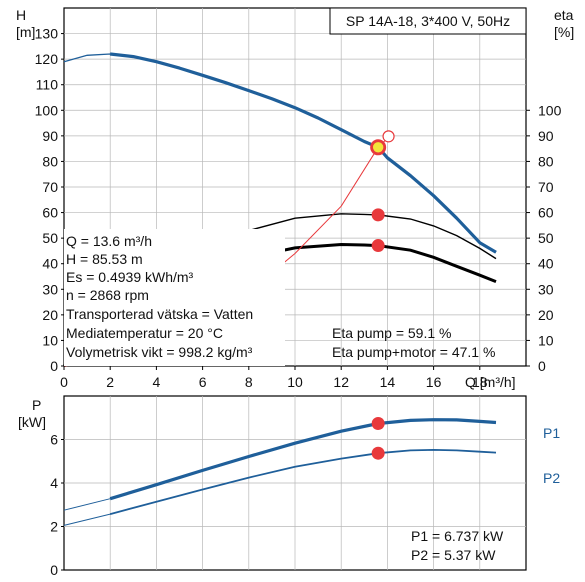  Describe the element at coordinates (382, 191) in the screenshot. I see `top-duty-markers` at that location.